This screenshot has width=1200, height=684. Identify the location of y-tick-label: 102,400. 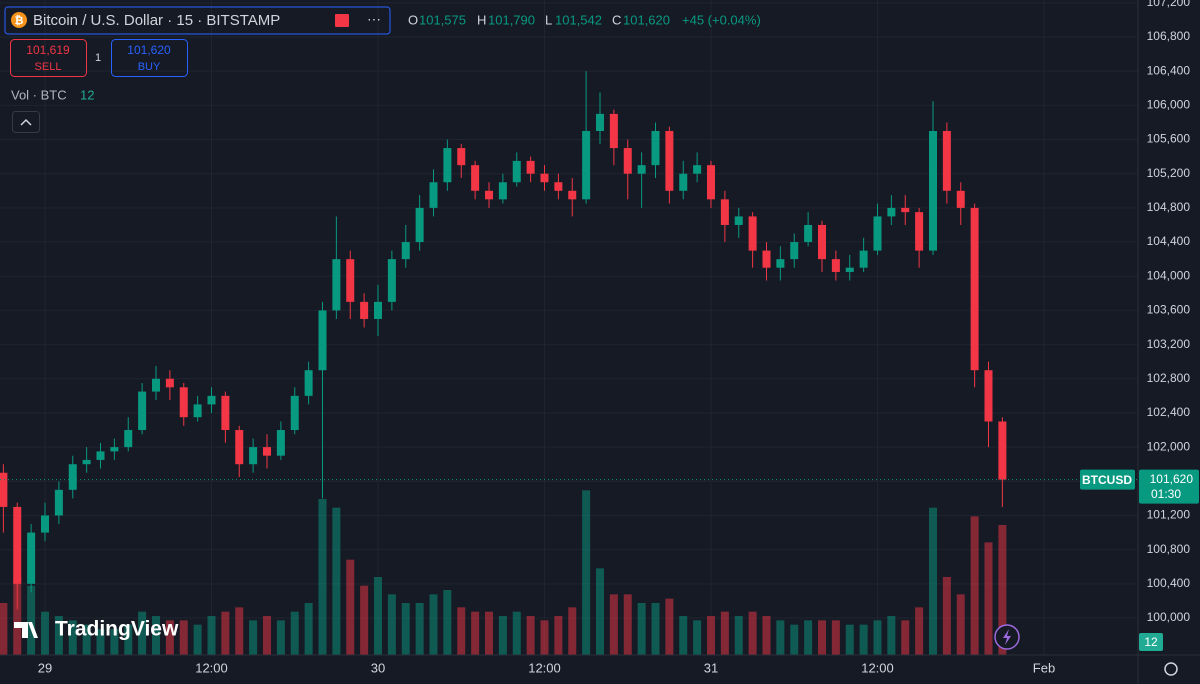
(1169, 412).